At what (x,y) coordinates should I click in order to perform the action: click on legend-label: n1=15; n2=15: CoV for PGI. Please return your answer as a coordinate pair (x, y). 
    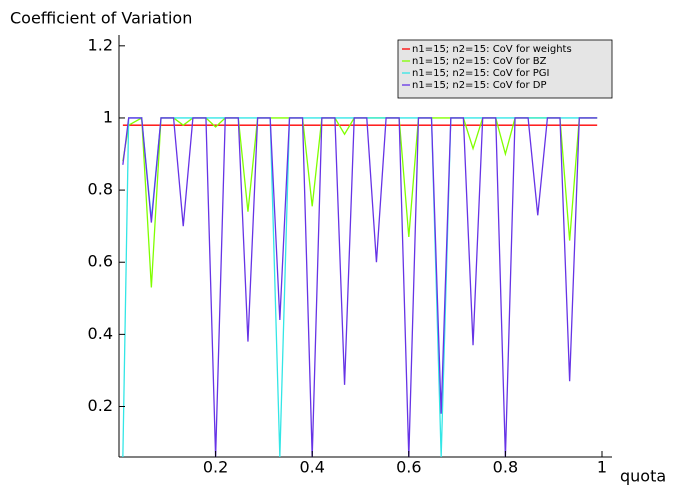
    Looking at the image, I should click on (480, 73).